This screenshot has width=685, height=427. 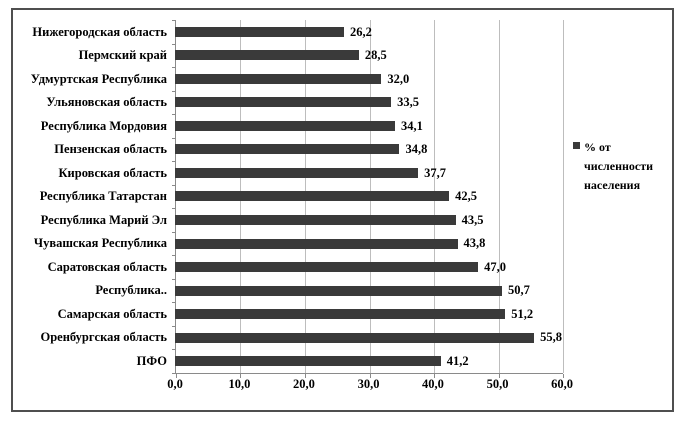 What do you see at coordinates (522, 313) in the screenshot?
I see `value-label: 51,2` at bounding box center [522, 313].